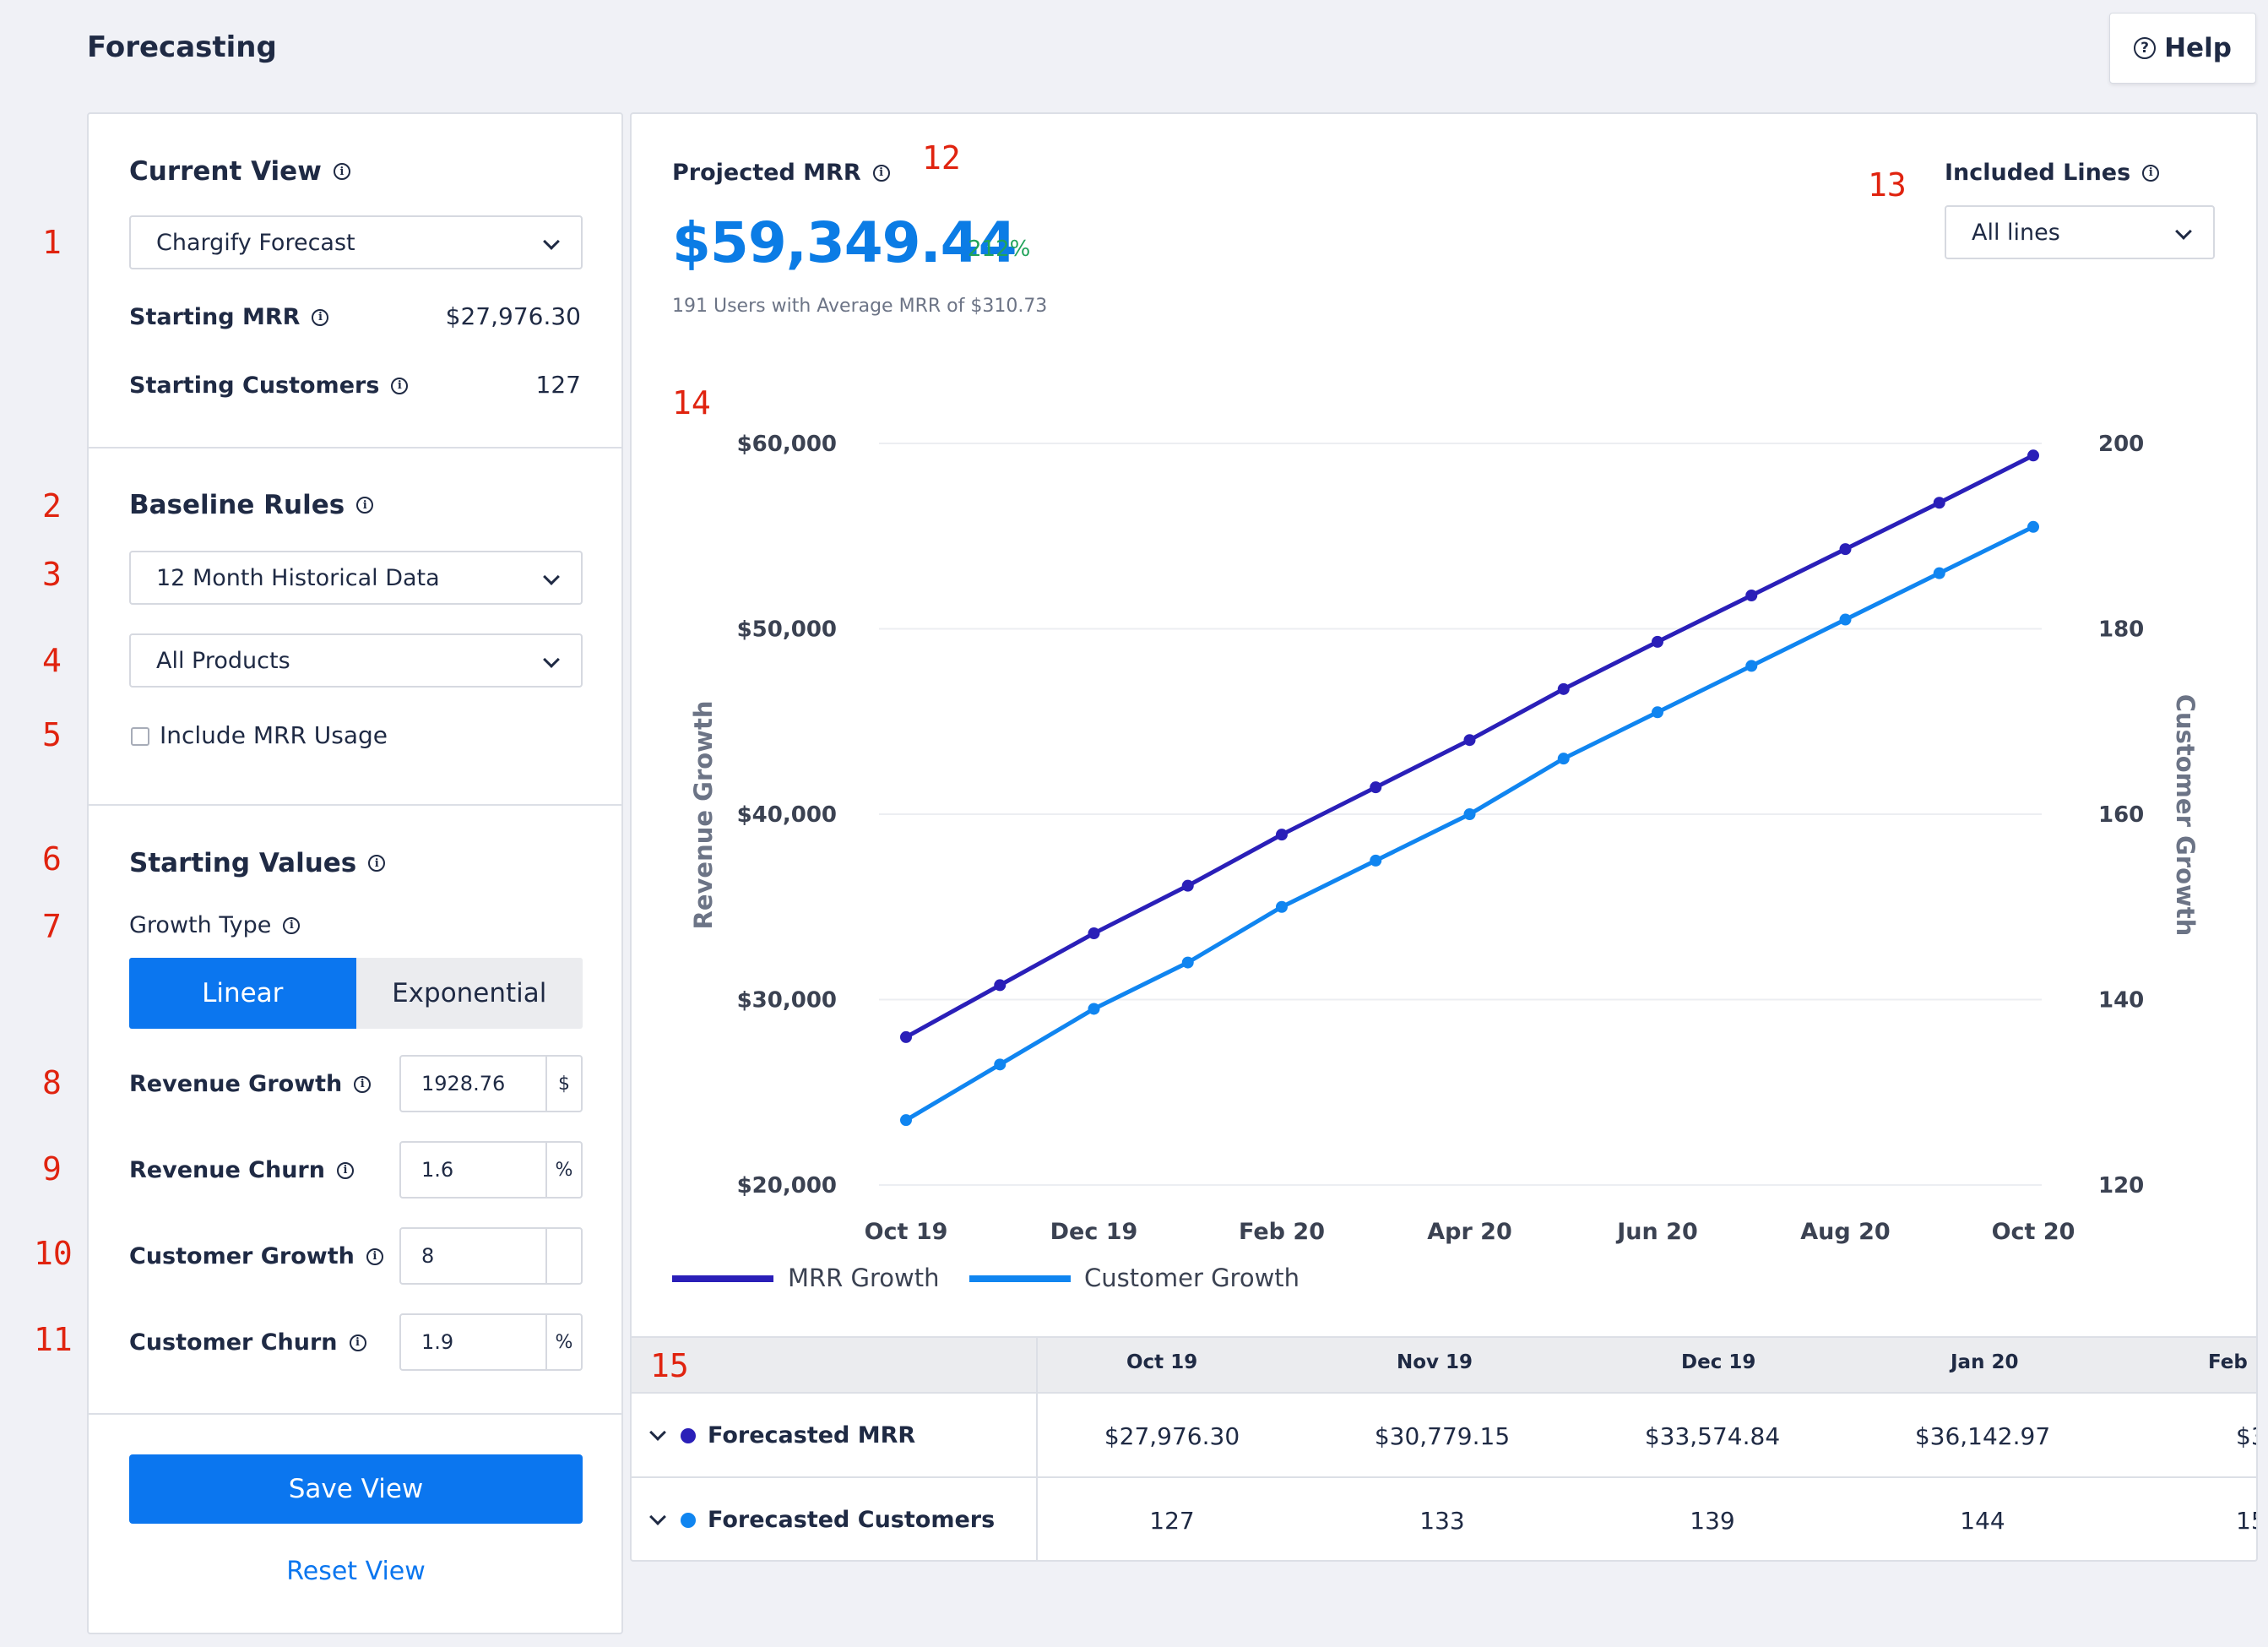 The width and height of the screenshot is (2268, 1647). Describe the element at coordinates (787, 1001) in the screenshot. I see `y-tick-label: $30,000` at that location.